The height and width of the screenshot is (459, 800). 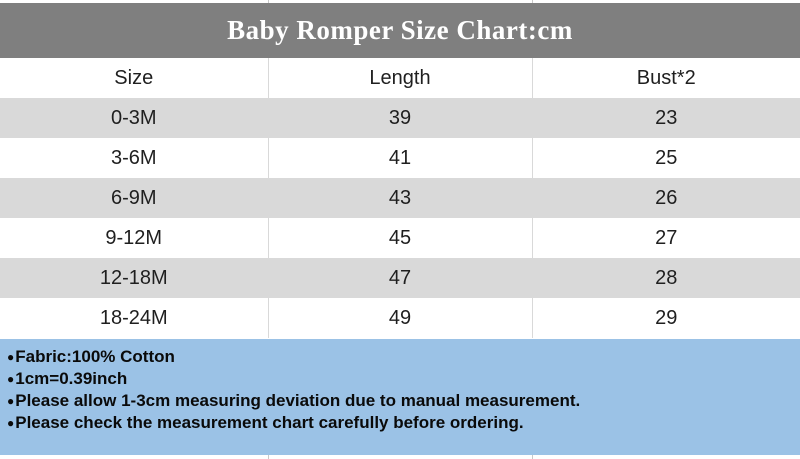 What do you see at coordinates (666, 277) in the screenshot?
I see `bust-cell: 28` at bounding box center [666, 277].